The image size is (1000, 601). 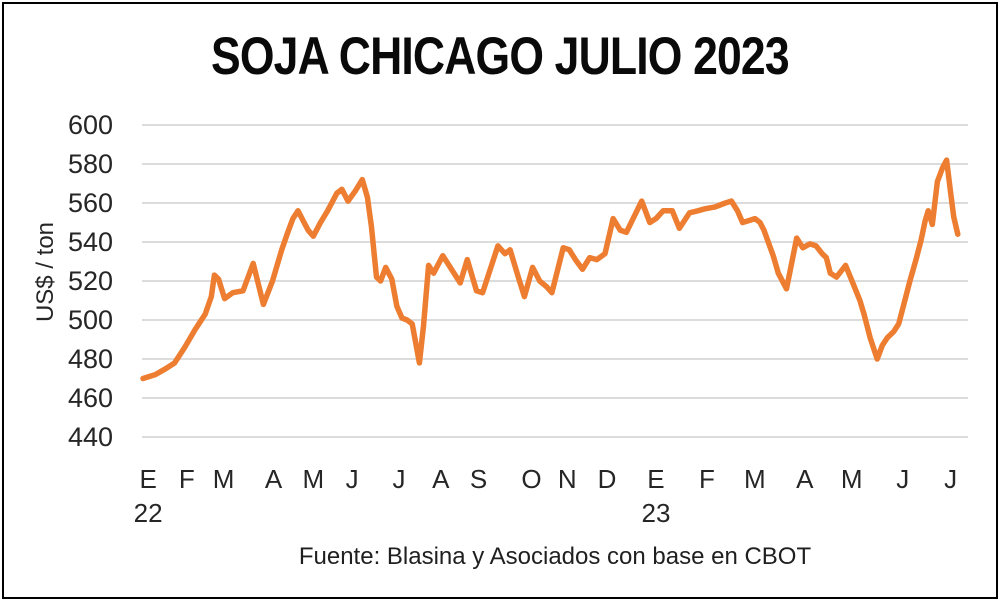 What do you see at coordinates (90, 320) in the screenshot?
I see `y-tick-label: 500` at bounding box center [90, 320].